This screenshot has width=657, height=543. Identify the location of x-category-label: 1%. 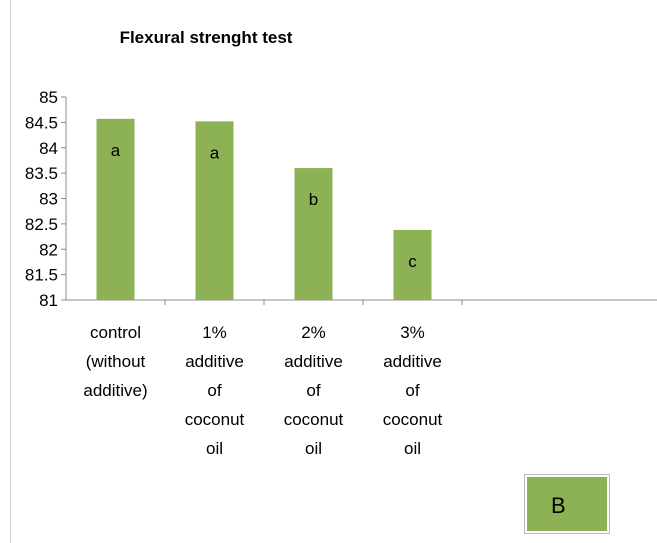
(214, 332).